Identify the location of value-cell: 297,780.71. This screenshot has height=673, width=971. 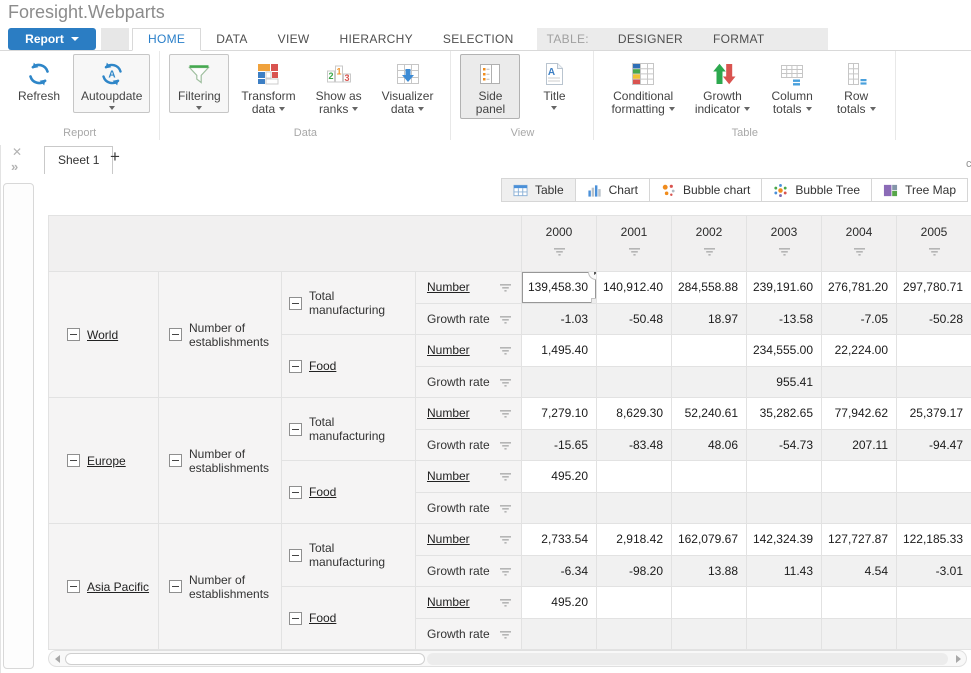
(933, 287).